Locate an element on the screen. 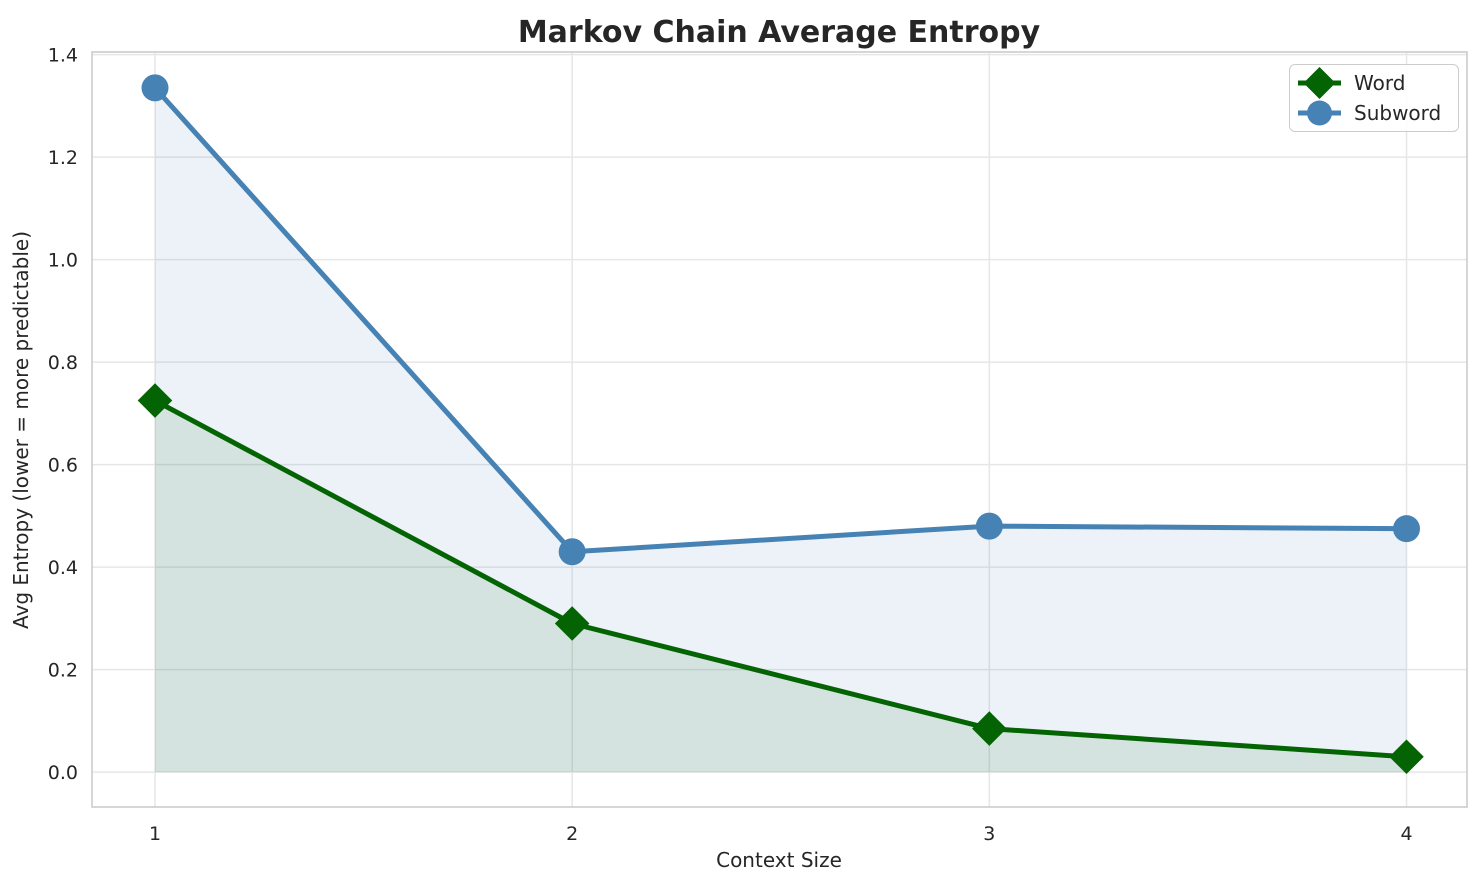  x-tick-label: 3 is located at coordinates (989, 834).